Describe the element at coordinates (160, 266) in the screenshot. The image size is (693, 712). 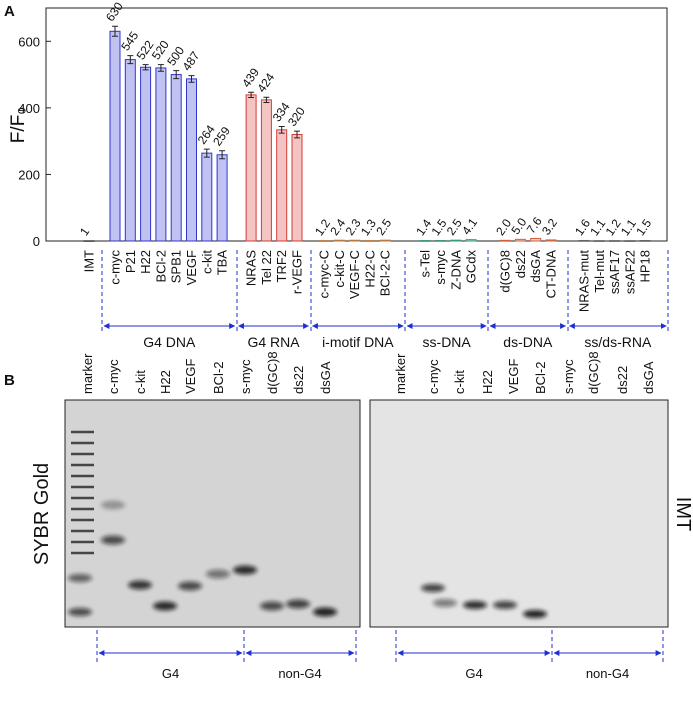
I see `x-tick-label: BCl-2` at that location.